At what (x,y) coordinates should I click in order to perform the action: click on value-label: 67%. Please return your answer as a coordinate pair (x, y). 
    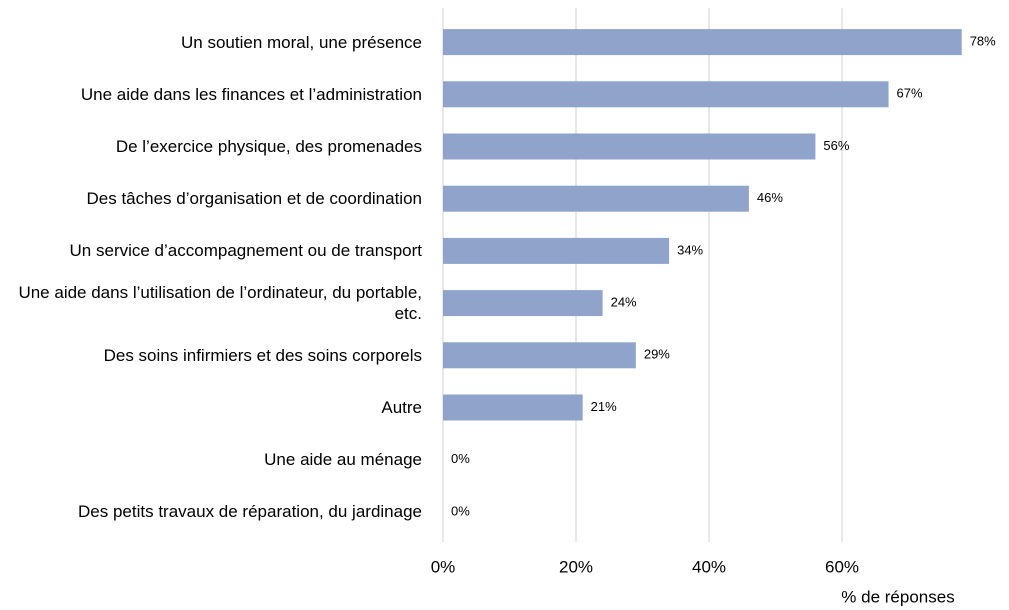
    Looking at the image, I should click on (910, 93).